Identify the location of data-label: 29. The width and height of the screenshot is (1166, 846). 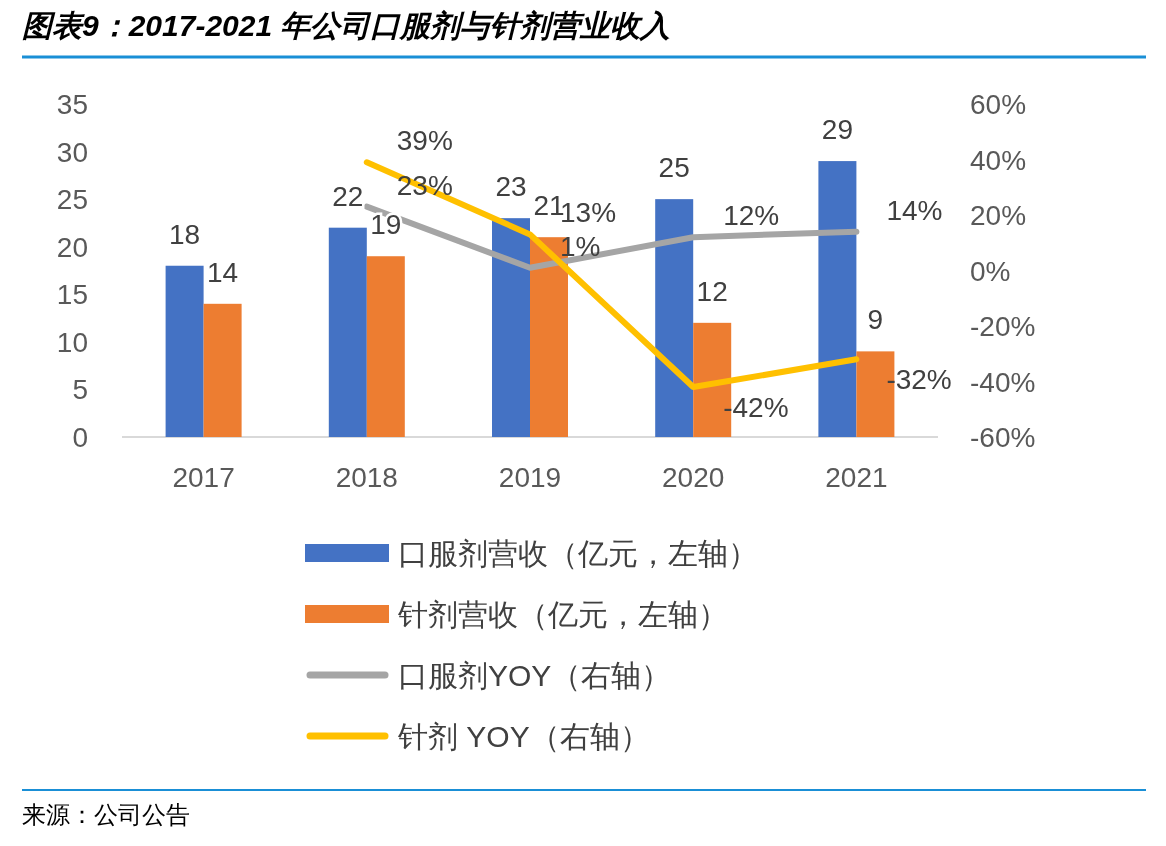
(837, 130).